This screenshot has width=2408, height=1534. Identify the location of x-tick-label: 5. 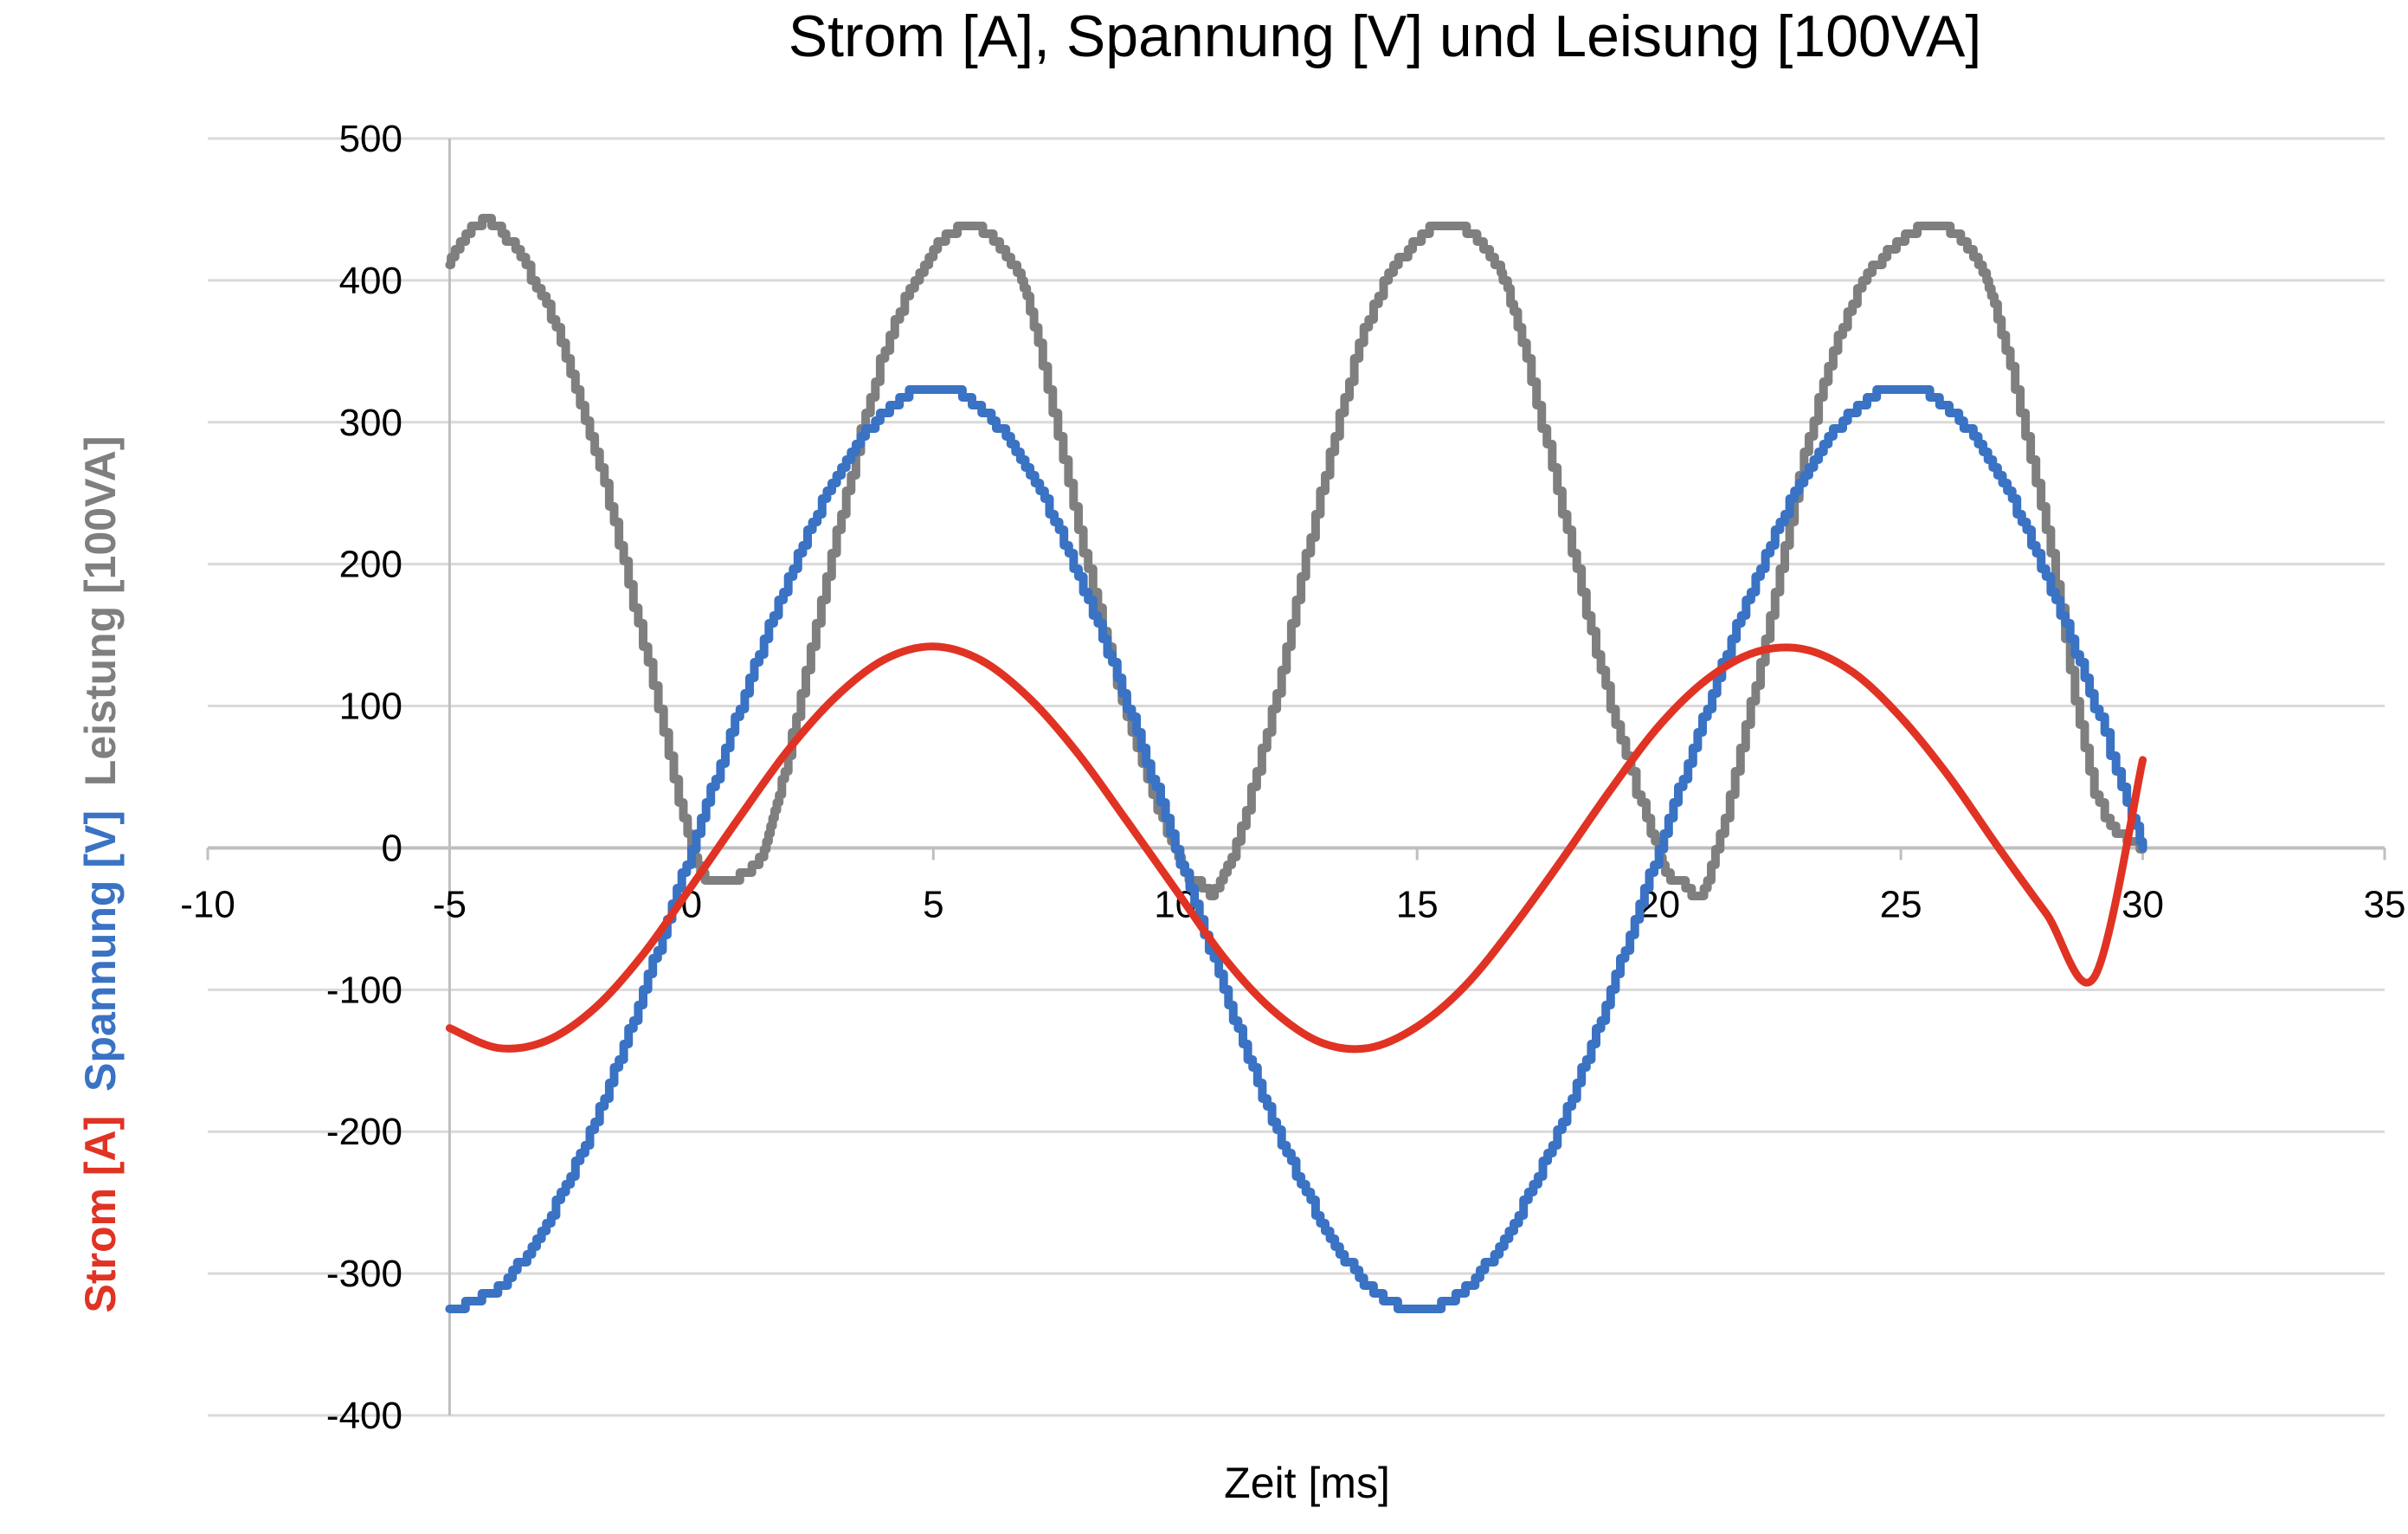
(933, 904).